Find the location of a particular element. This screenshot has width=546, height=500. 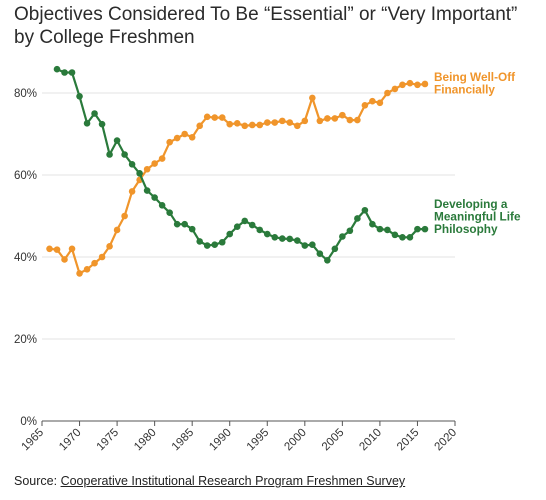

y-tick-label: 40% is located at coordinates (25, 258).